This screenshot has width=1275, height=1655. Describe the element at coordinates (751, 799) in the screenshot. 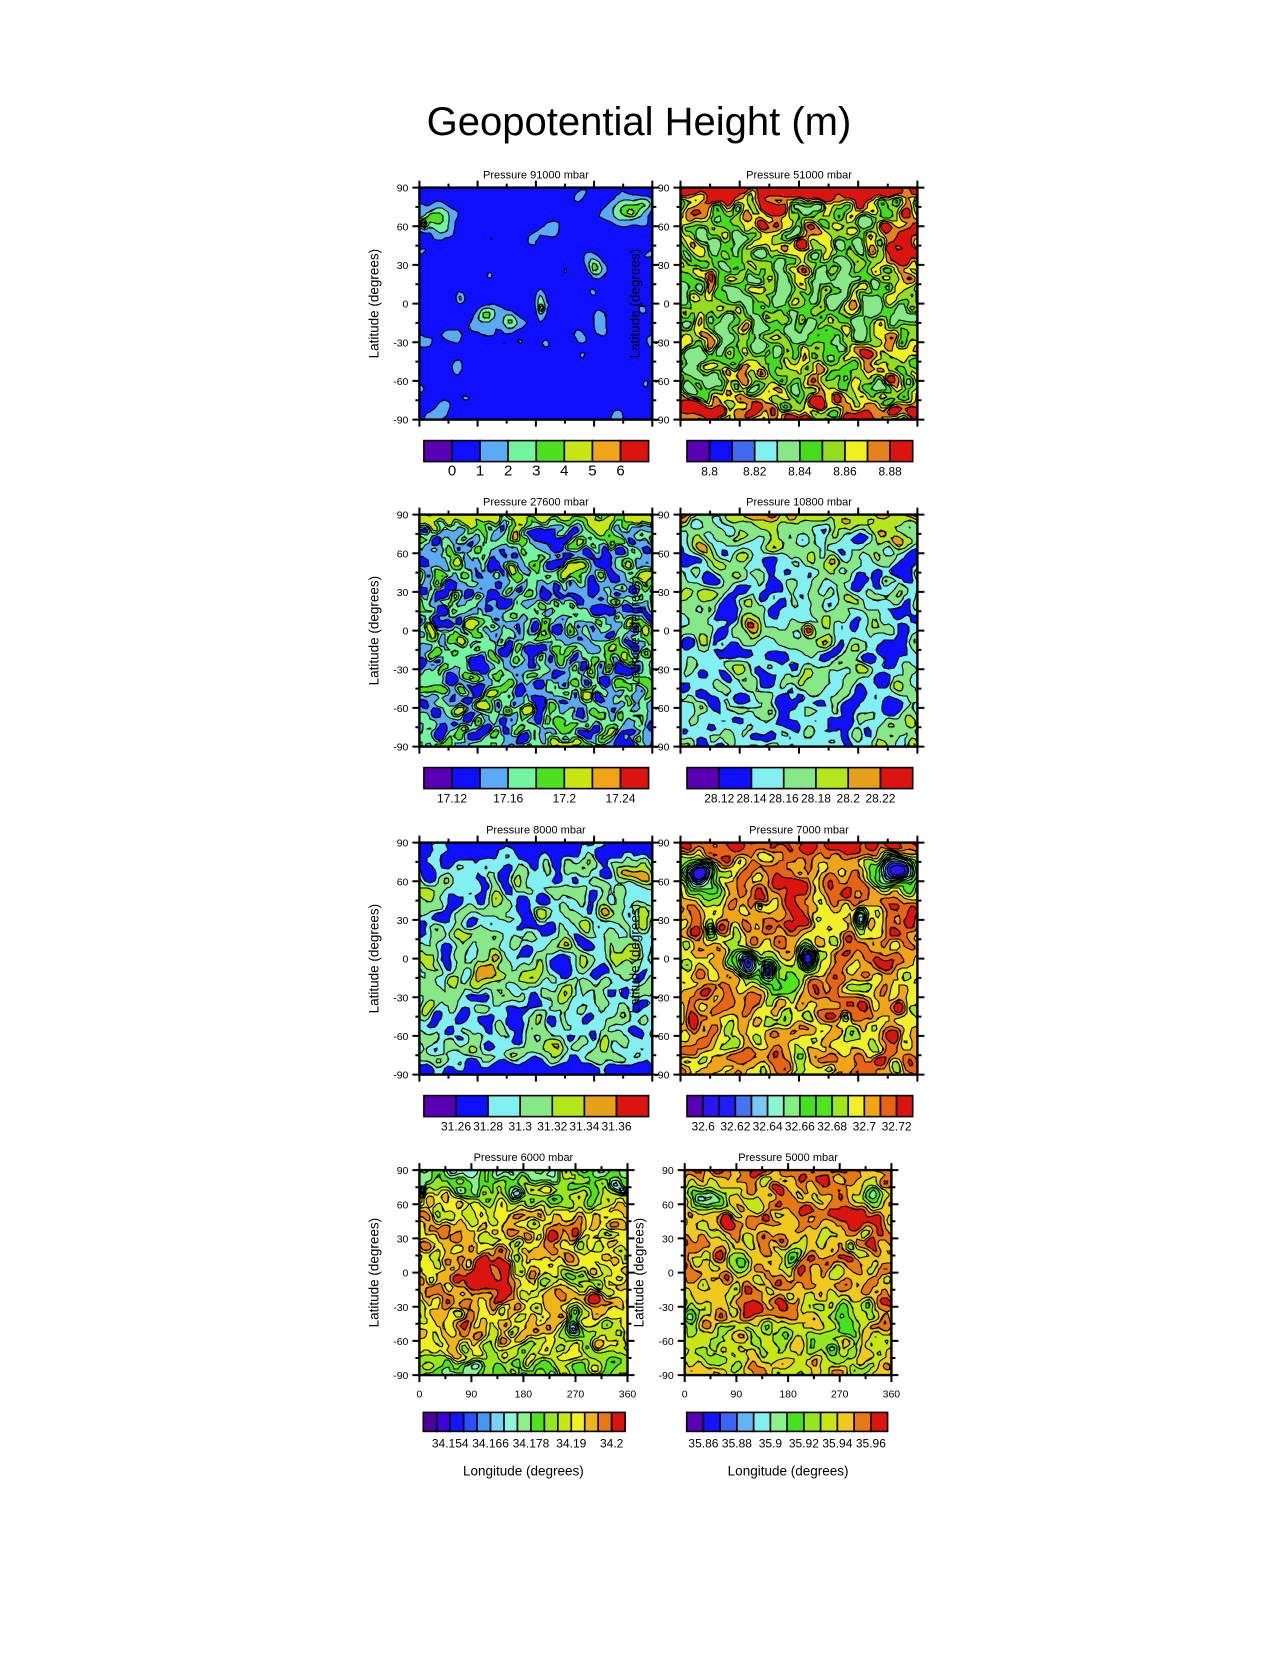

I see `svg-text: 28.14` at that location.